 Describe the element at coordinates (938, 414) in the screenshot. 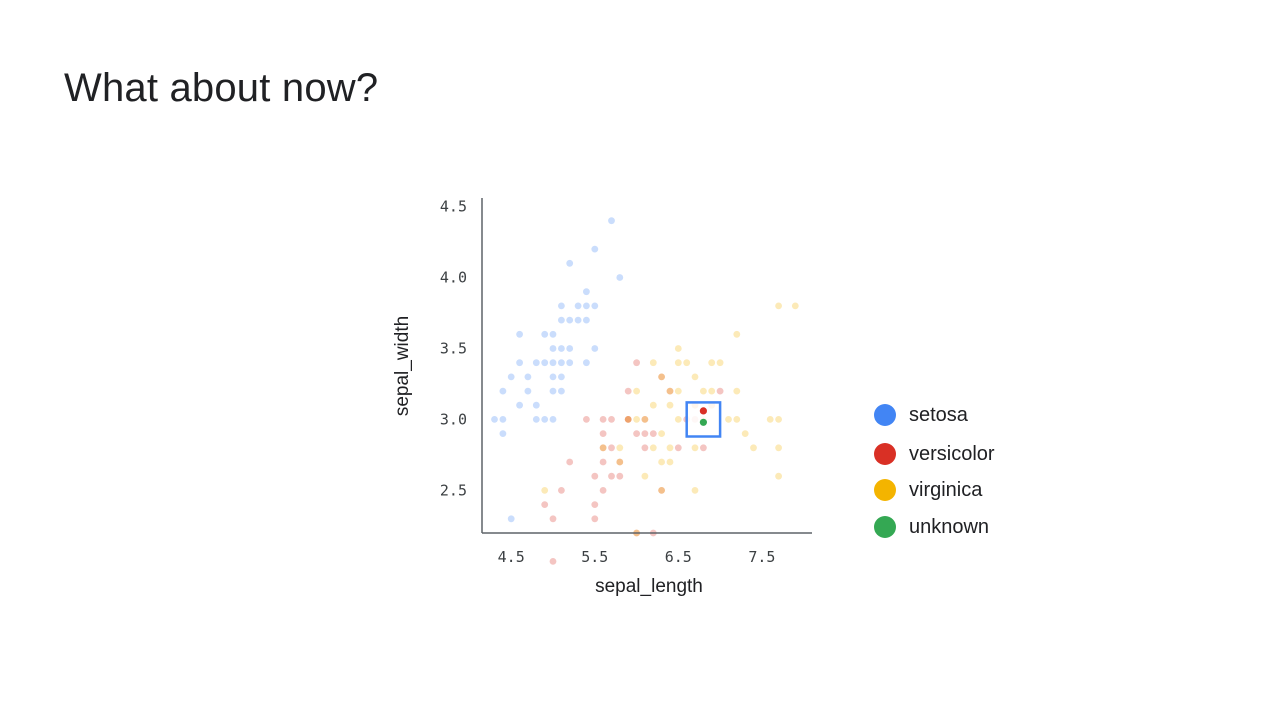

I see `legend-label: setosa` at that location.